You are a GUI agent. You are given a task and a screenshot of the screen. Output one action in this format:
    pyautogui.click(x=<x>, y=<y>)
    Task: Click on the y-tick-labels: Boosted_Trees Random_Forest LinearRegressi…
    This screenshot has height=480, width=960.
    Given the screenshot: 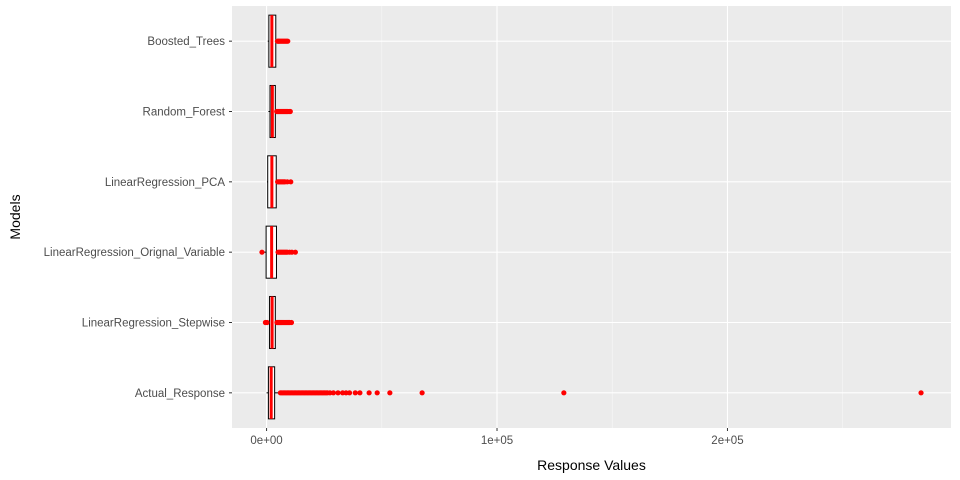 What is the action you would take?
    pyautogui.click(x=138, y=218)
    